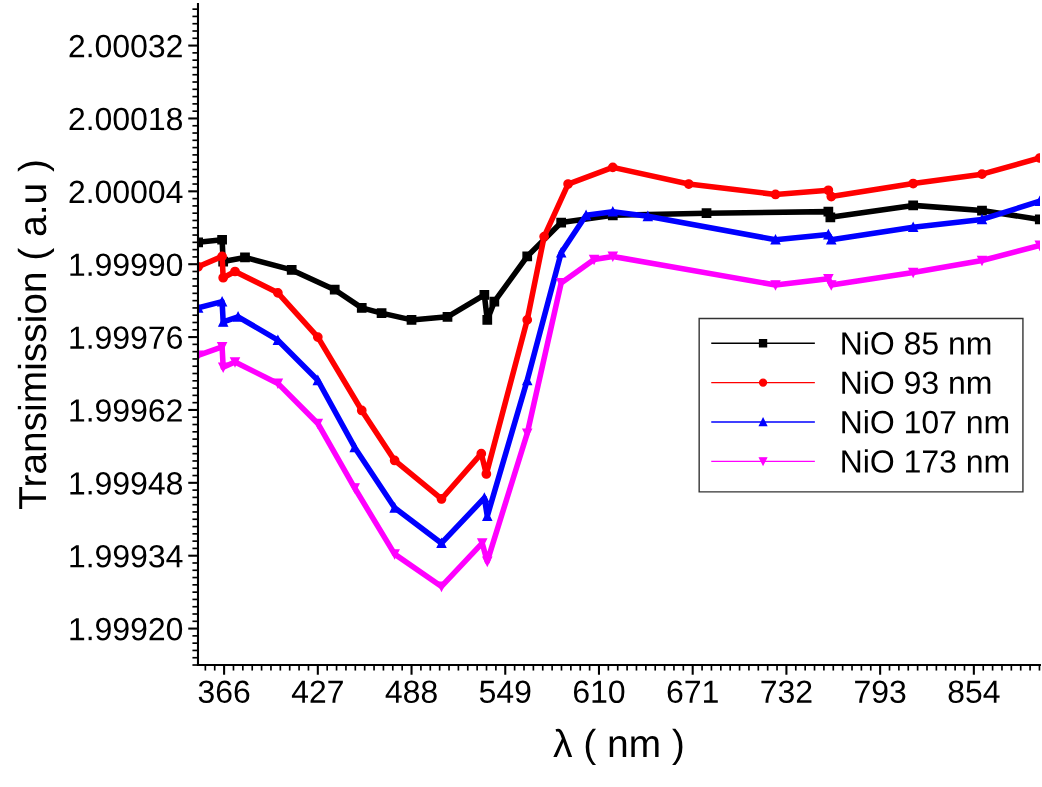 The height and width of the screenshot is (787, 1042). Describe the element at coordinates (317, 691) in the screenshot. I see `x-tick-label: 427` at that location.